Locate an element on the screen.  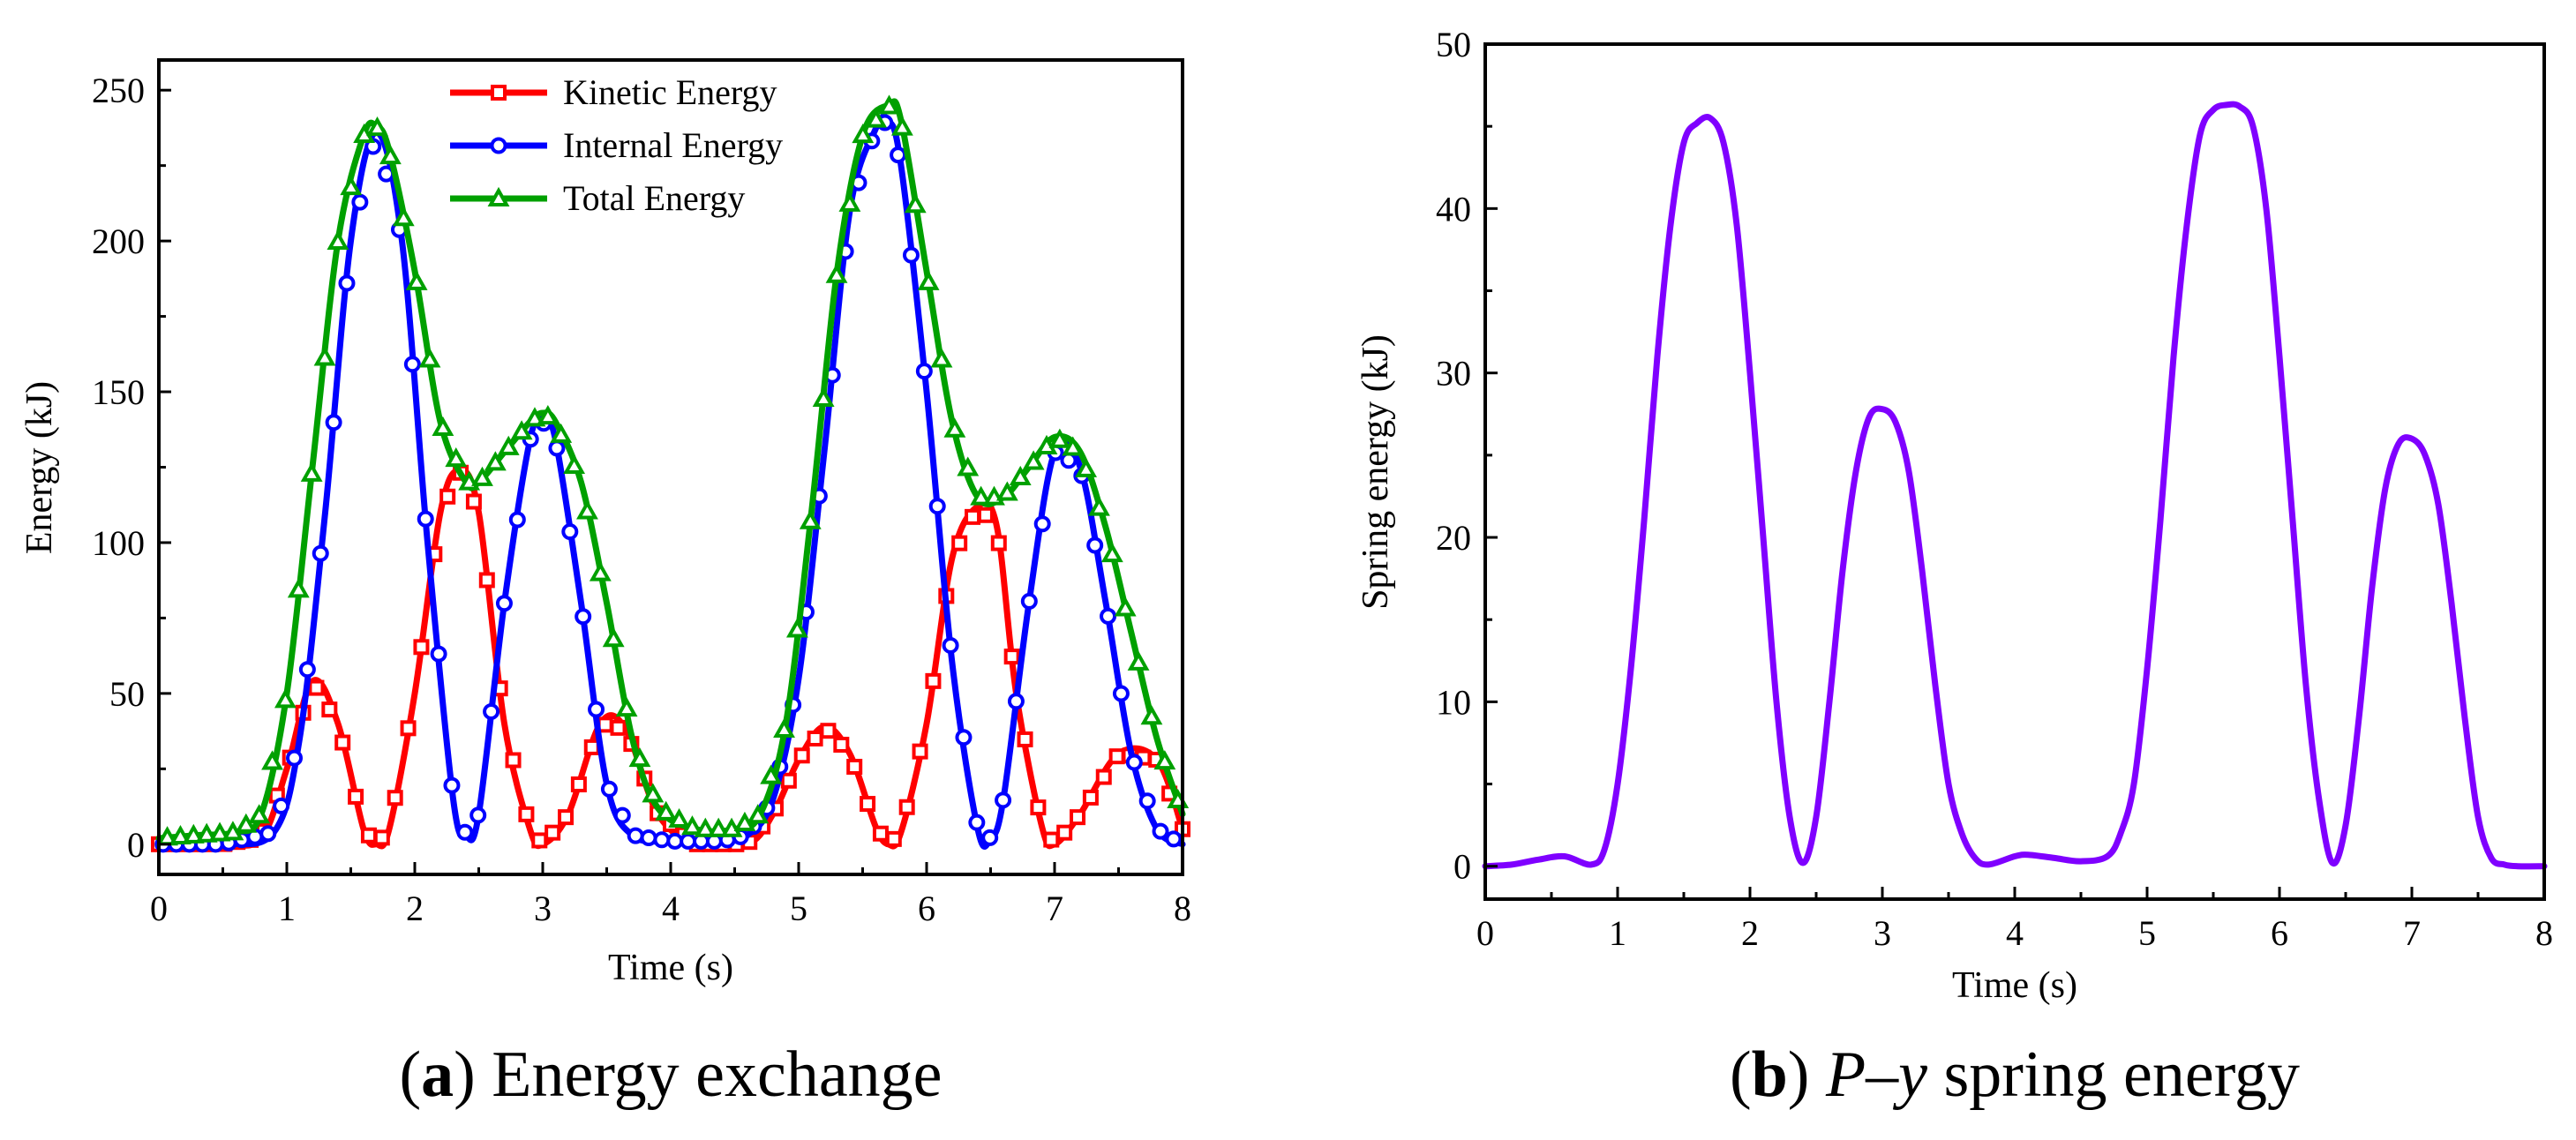
panel-a-y-tick-label: 250 is located at coordinates (118, 90).